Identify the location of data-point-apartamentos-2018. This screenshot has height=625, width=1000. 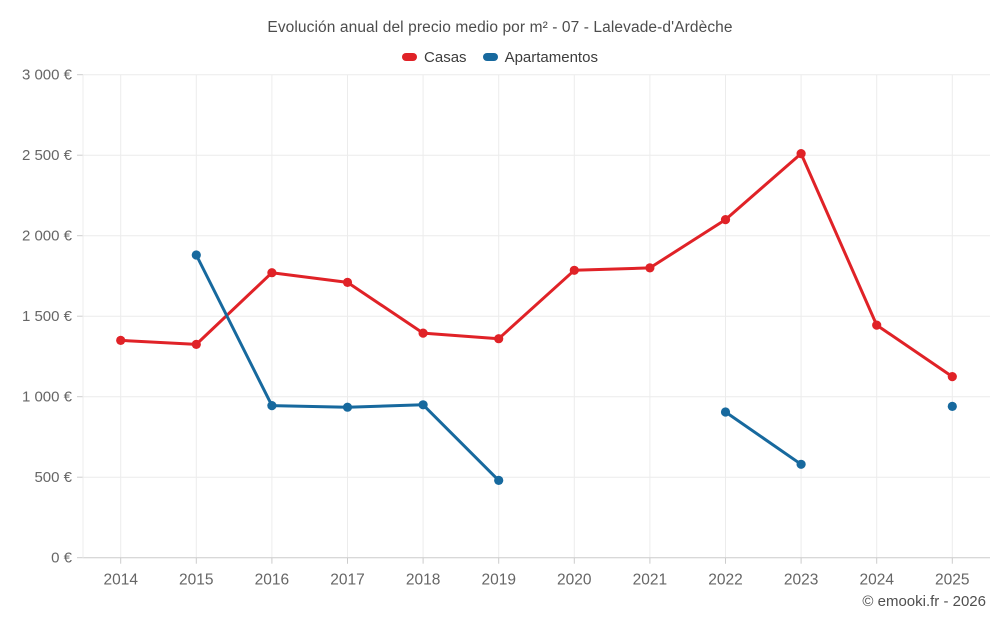
(423, 405).